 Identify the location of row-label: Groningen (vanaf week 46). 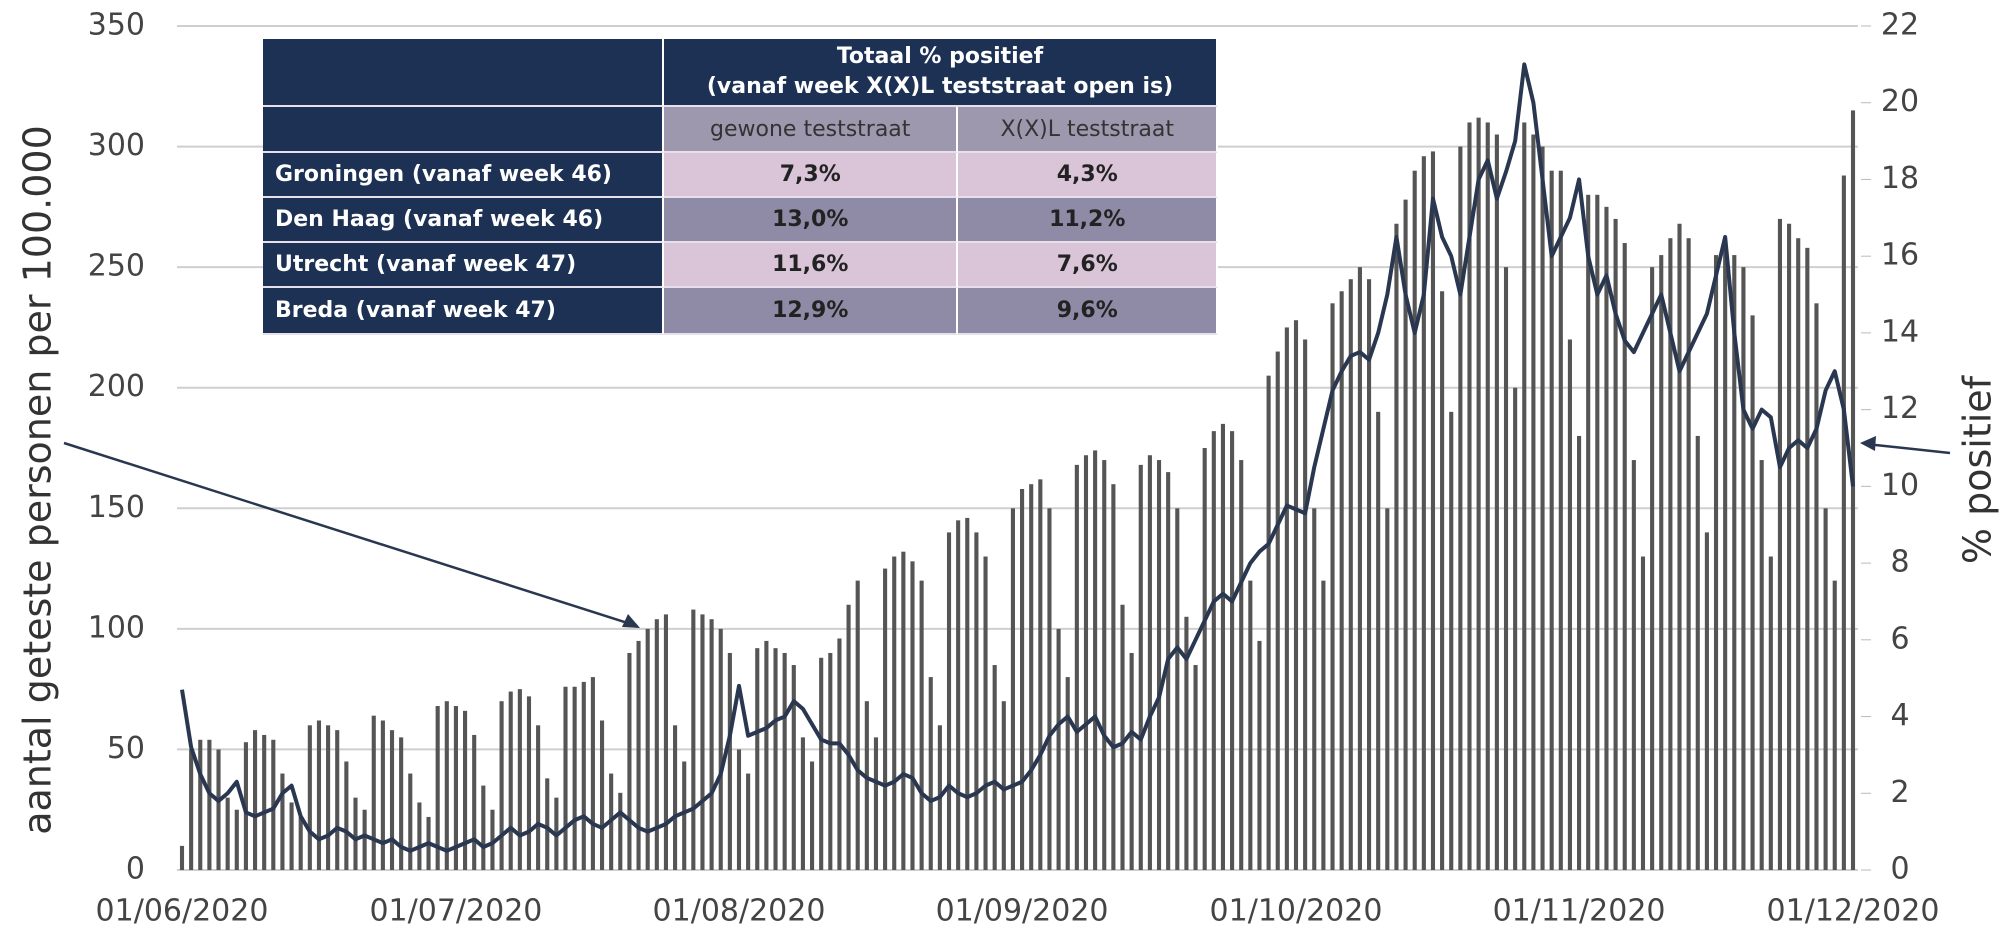
(463, 175).